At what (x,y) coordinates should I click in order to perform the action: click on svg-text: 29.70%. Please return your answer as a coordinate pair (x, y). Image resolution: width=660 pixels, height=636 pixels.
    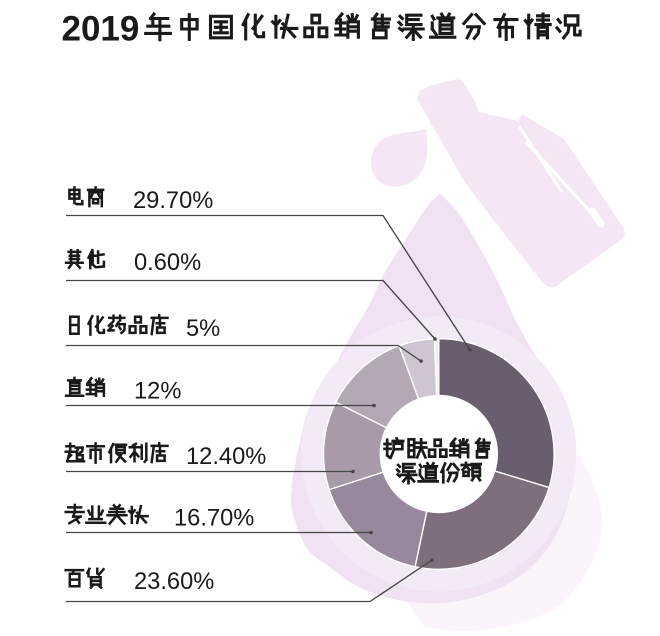
    Looking at the image, I should click on (173, 201).